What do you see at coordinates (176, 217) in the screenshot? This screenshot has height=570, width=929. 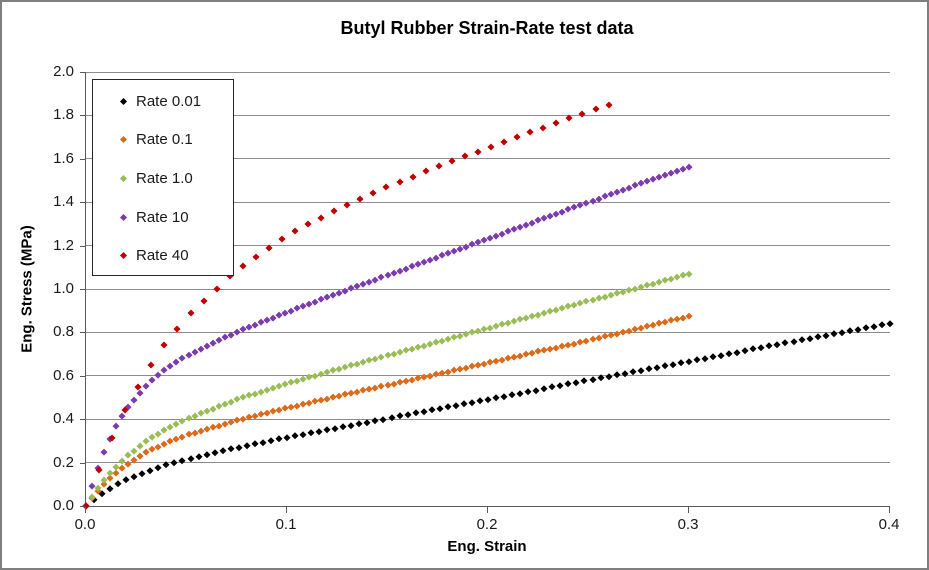 I see `legend-item: Rate 10` at bounding box center [176, 217].